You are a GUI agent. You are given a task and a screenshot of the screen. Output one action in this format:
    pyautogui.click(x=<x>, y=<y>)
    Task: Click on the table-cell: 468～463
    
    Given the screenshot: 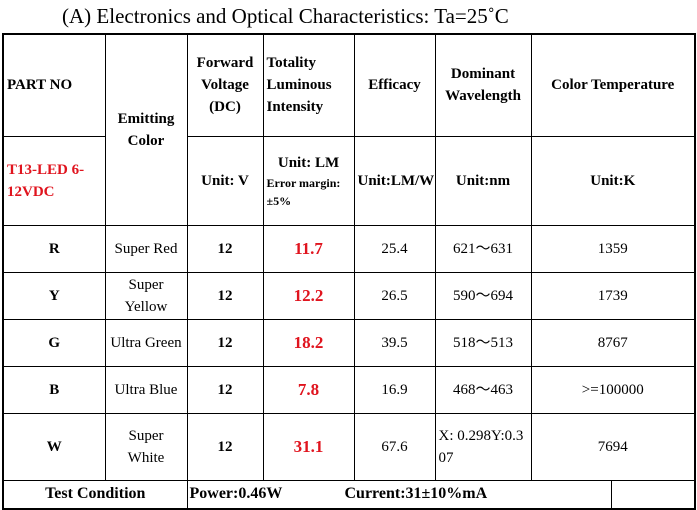 What is the action you would take?
    pyautogui.click(x=483, y=389)
    